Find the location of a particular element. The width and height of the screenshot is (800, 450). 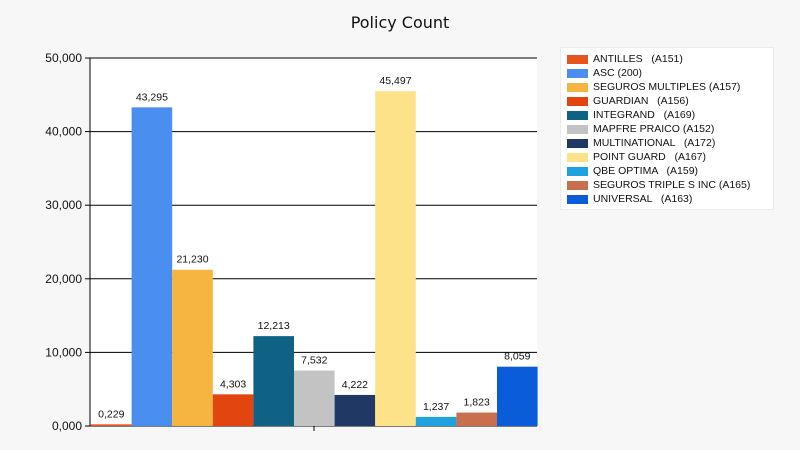

legend-label: UNIVERSAL (A163) is located at coordinates (643, 199).